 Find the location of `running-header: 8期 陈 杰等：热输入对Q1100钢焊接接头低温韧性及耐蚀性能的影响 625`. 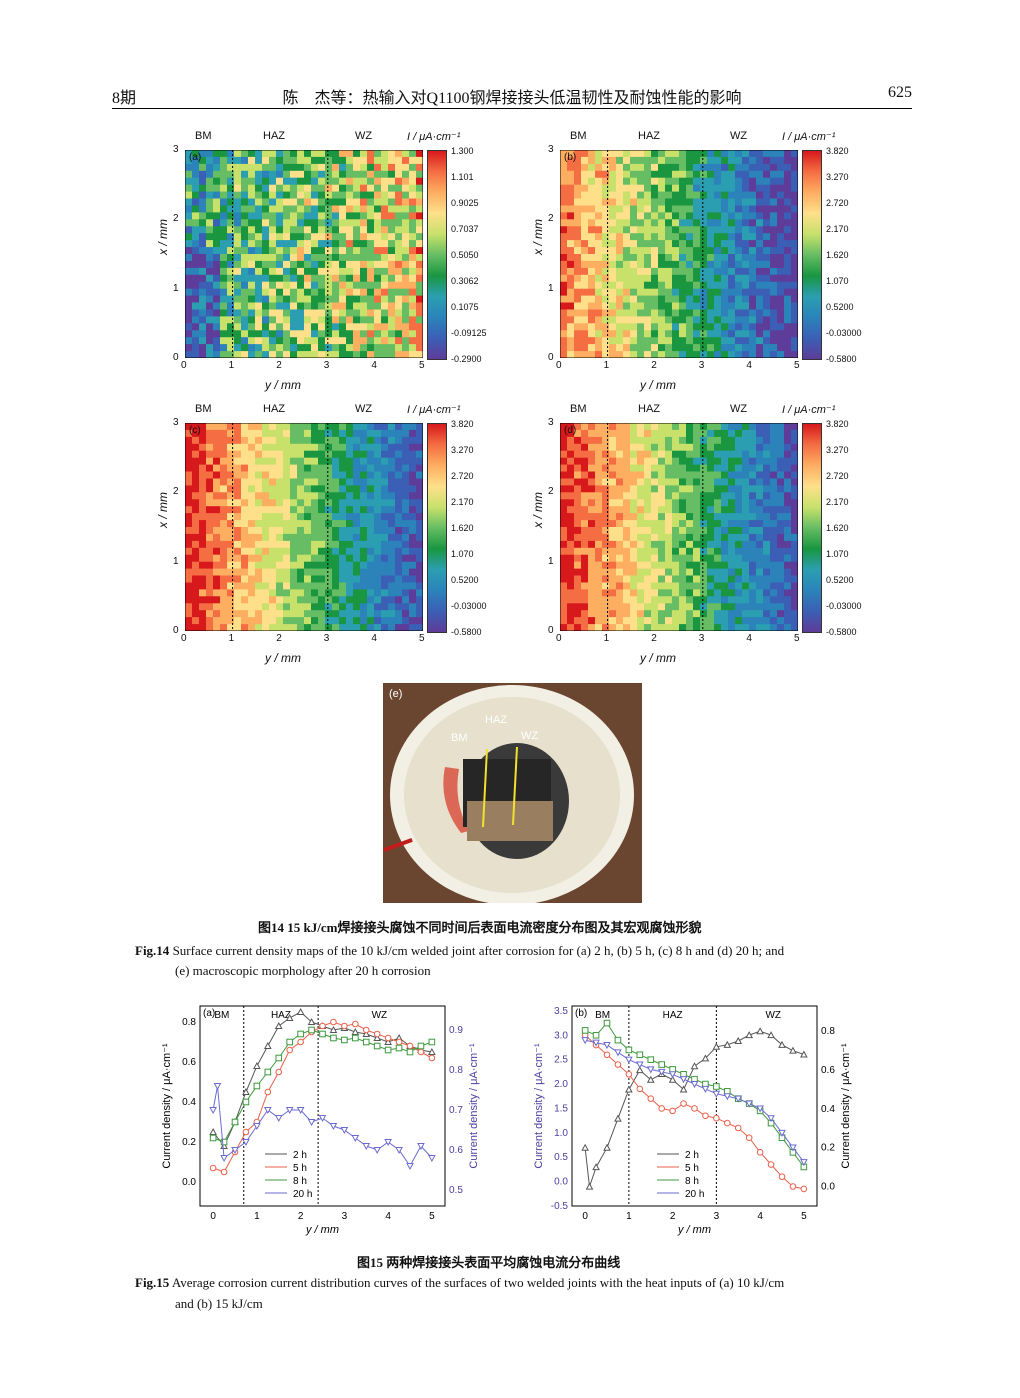

running-header: 8期 陈 杰等：热输入对Q1100钢焊接接头低温韧性及耐蚀性能的影响 625 is located at coordinates (512, 96).